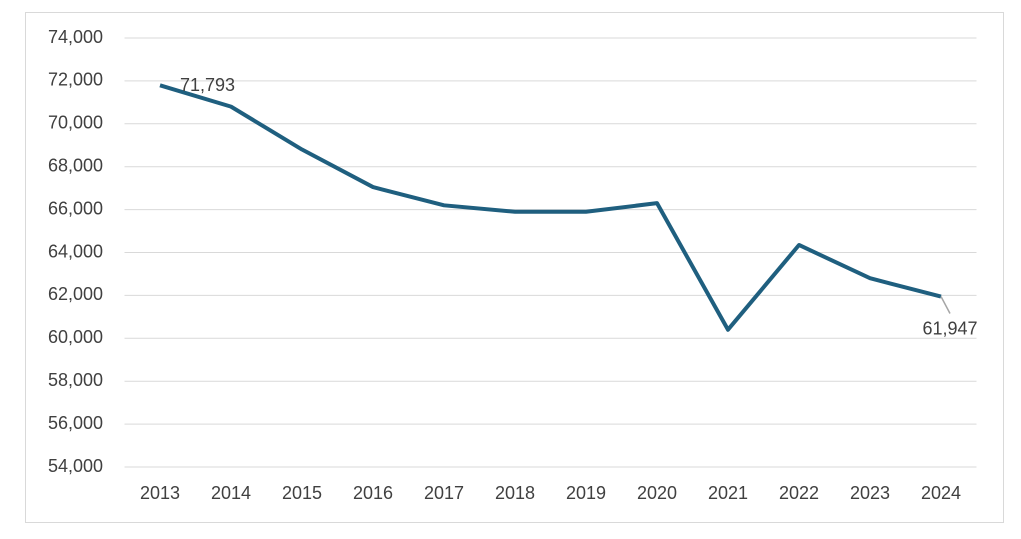 This screenshot has height=539, width=1021. I want to click on x-tick-label: 2019, so click(586, 493).